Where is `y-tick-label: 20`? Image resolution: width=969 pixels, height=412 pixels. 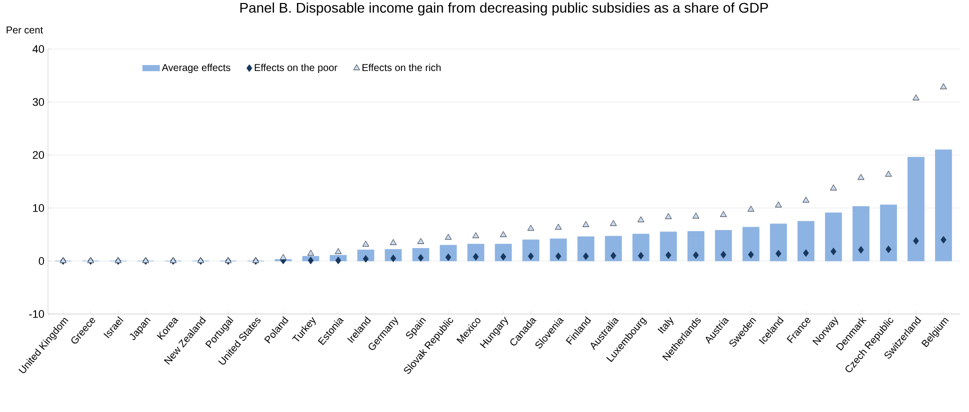
y-tick-label: 20 is located at coordinates (38, 155).